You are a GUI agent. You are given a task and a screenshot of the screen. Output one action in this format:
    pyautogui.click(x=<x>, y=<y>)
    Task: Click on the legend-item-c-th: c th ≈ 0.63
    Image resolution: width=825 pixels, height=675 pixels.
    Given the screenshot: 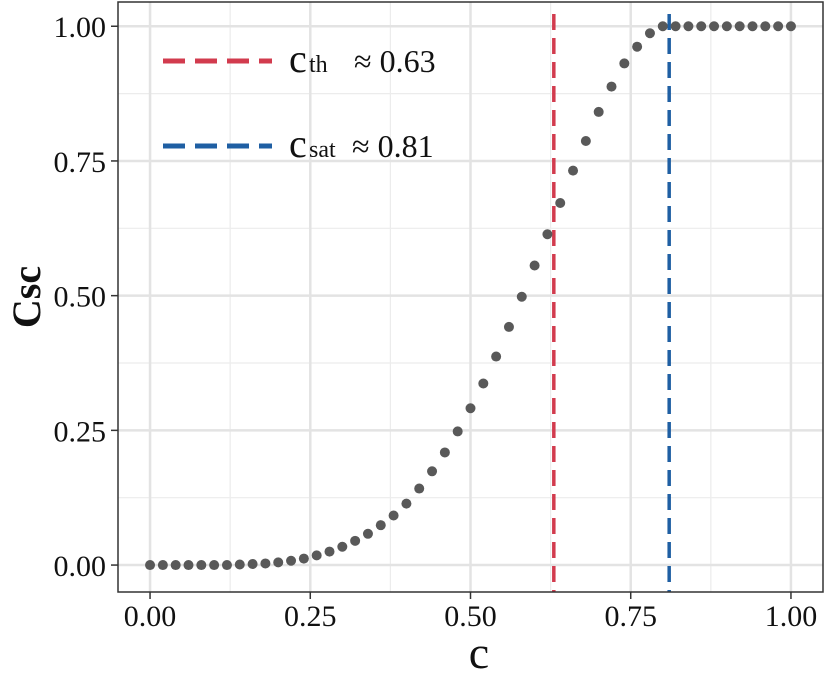 What is the action you would take?
    pyautogui.click(x=299, y=58)
    